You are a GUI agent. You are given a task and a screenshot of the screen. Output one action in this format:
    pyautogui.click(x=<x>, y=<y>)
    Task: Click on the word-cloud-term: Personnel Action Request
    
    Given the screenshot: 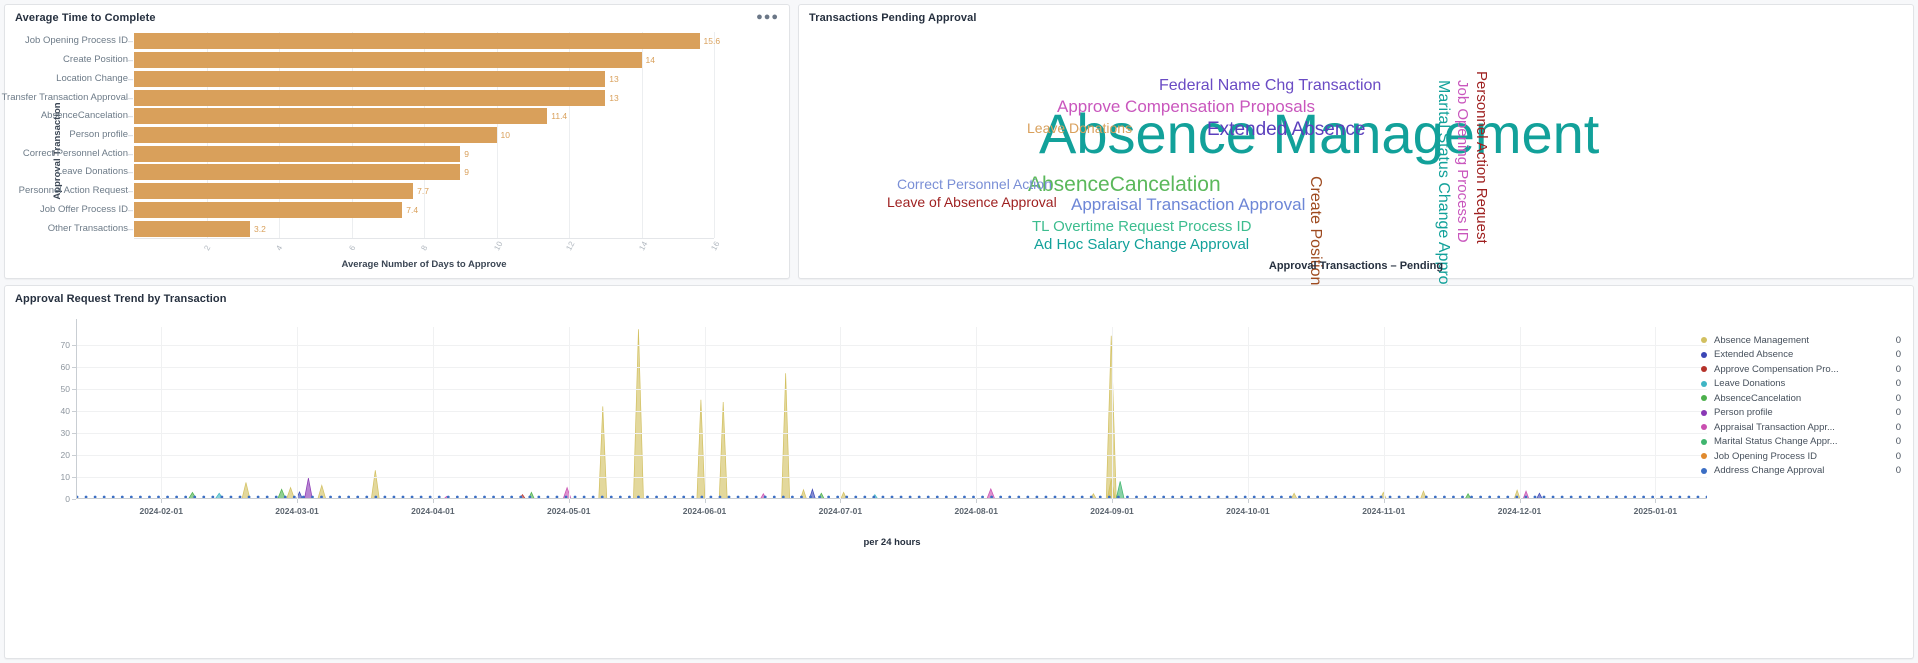 What is the action you would take?
    pyautogui.click(x=1481, y=157)
    